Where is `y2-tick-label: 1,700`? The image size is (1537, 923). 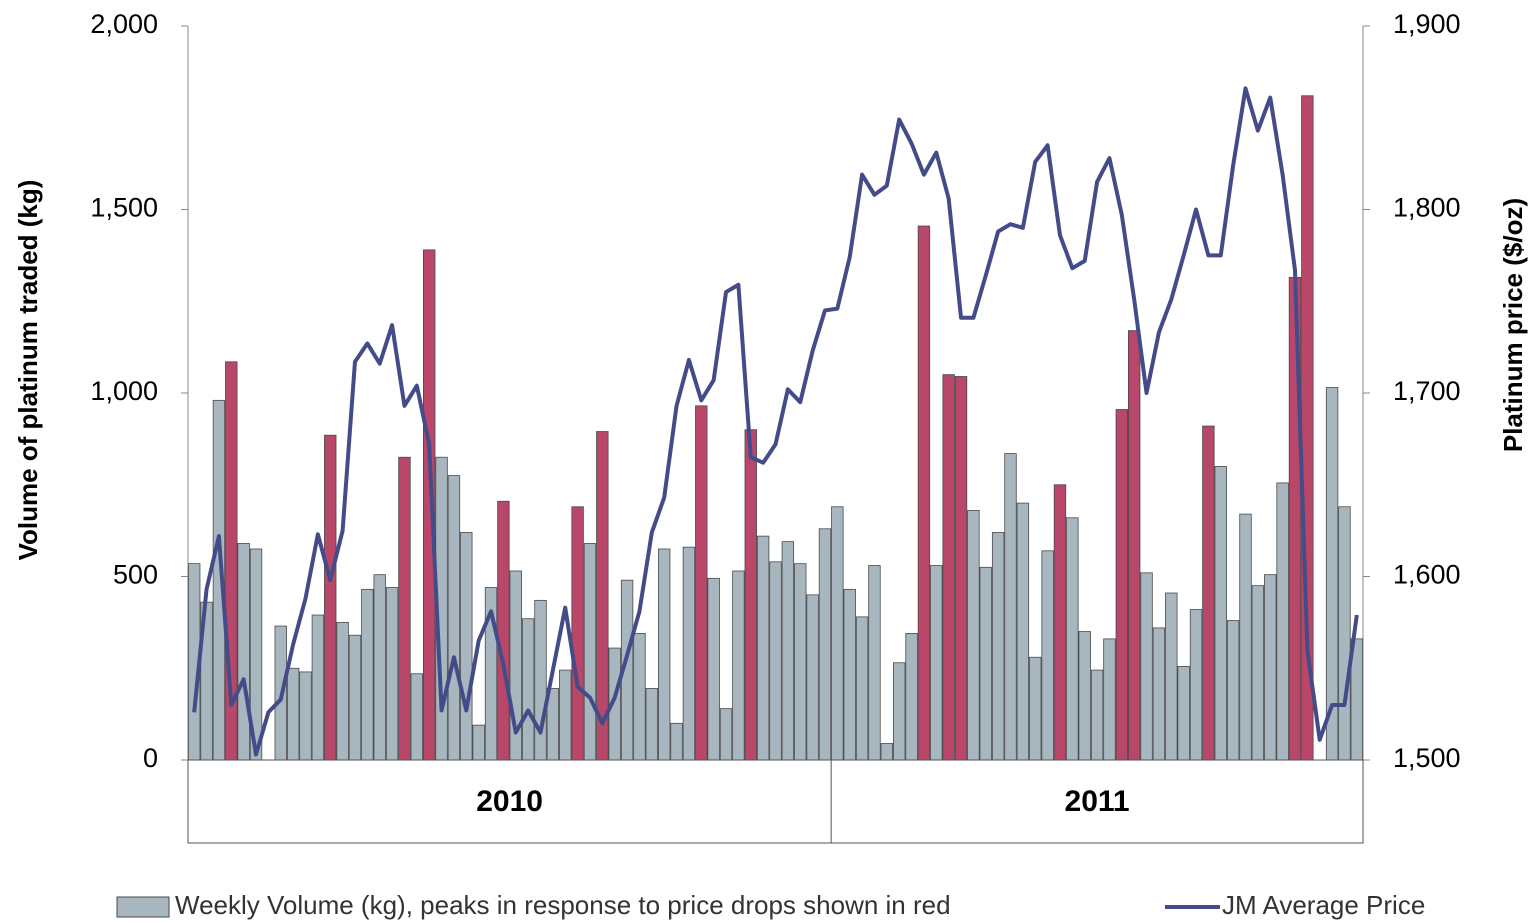 y2-tick-label: 1,700 is located at coordinates (1427, 391).